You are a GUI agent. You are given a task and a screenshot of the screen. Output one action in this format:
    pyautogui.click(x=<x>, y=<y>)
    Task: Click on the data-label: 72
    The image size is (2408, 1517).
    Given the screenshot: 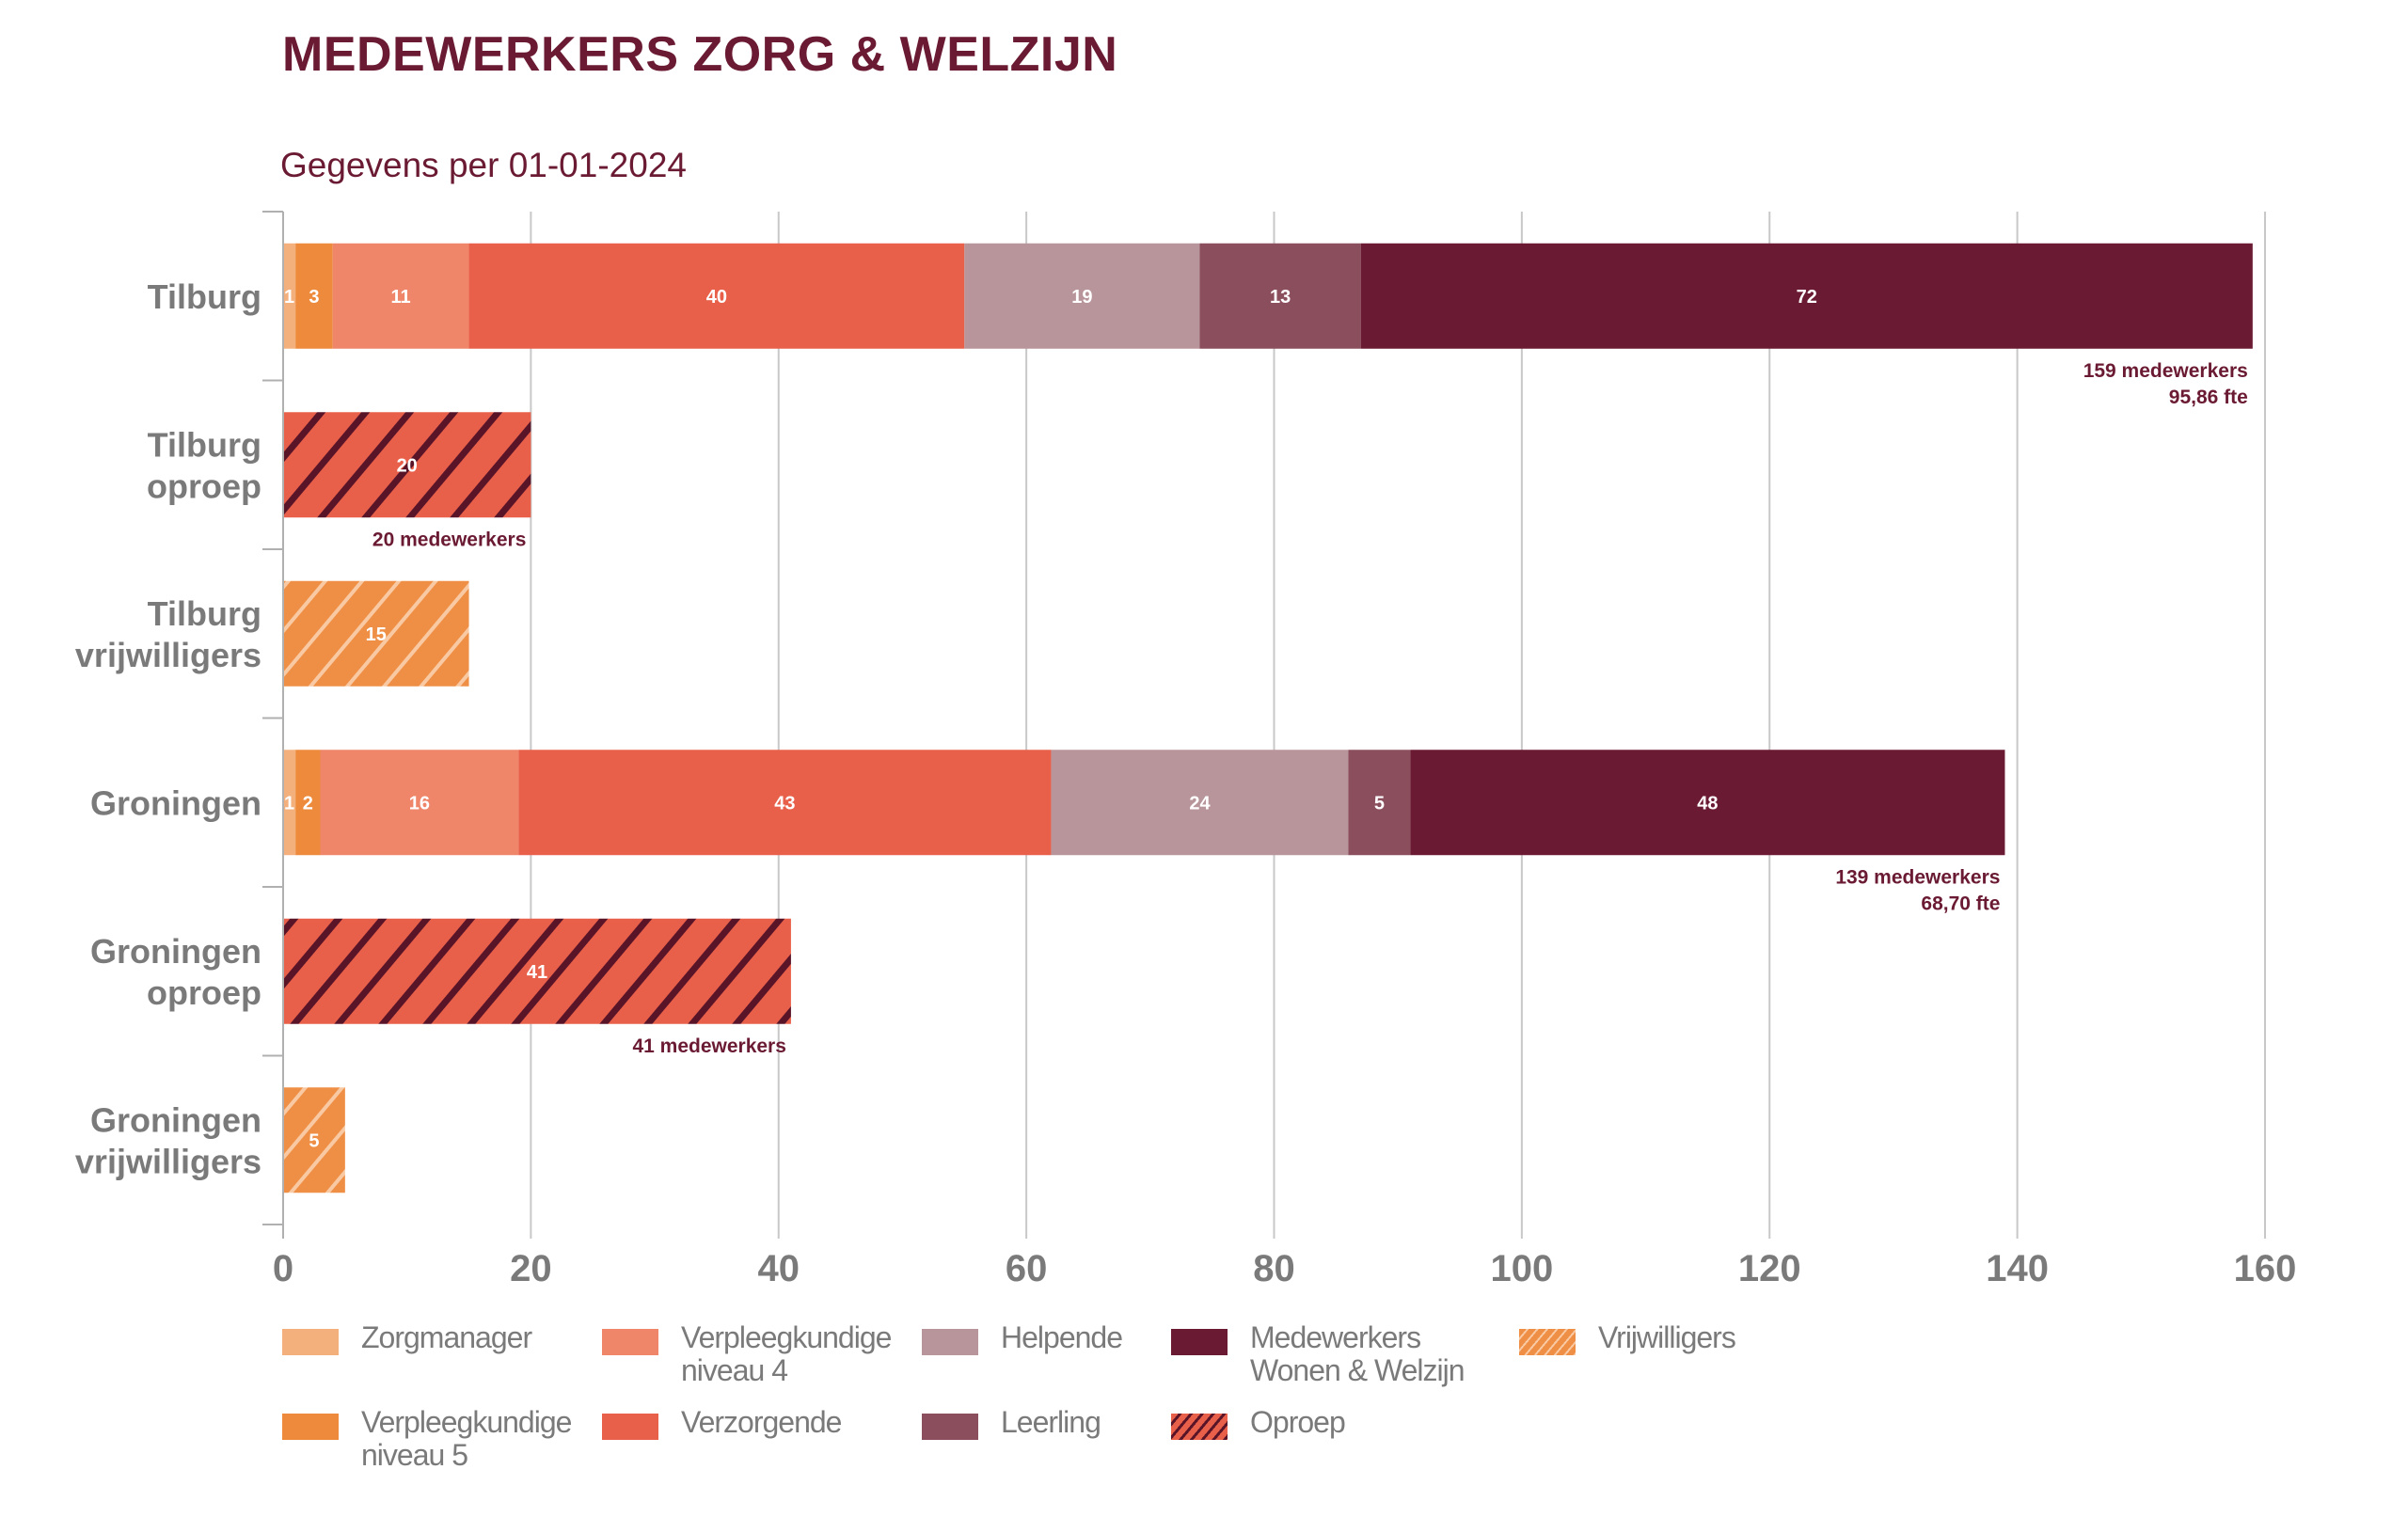 What is the action you would take?
    pyautogui.click(x=1807, y=297)
    